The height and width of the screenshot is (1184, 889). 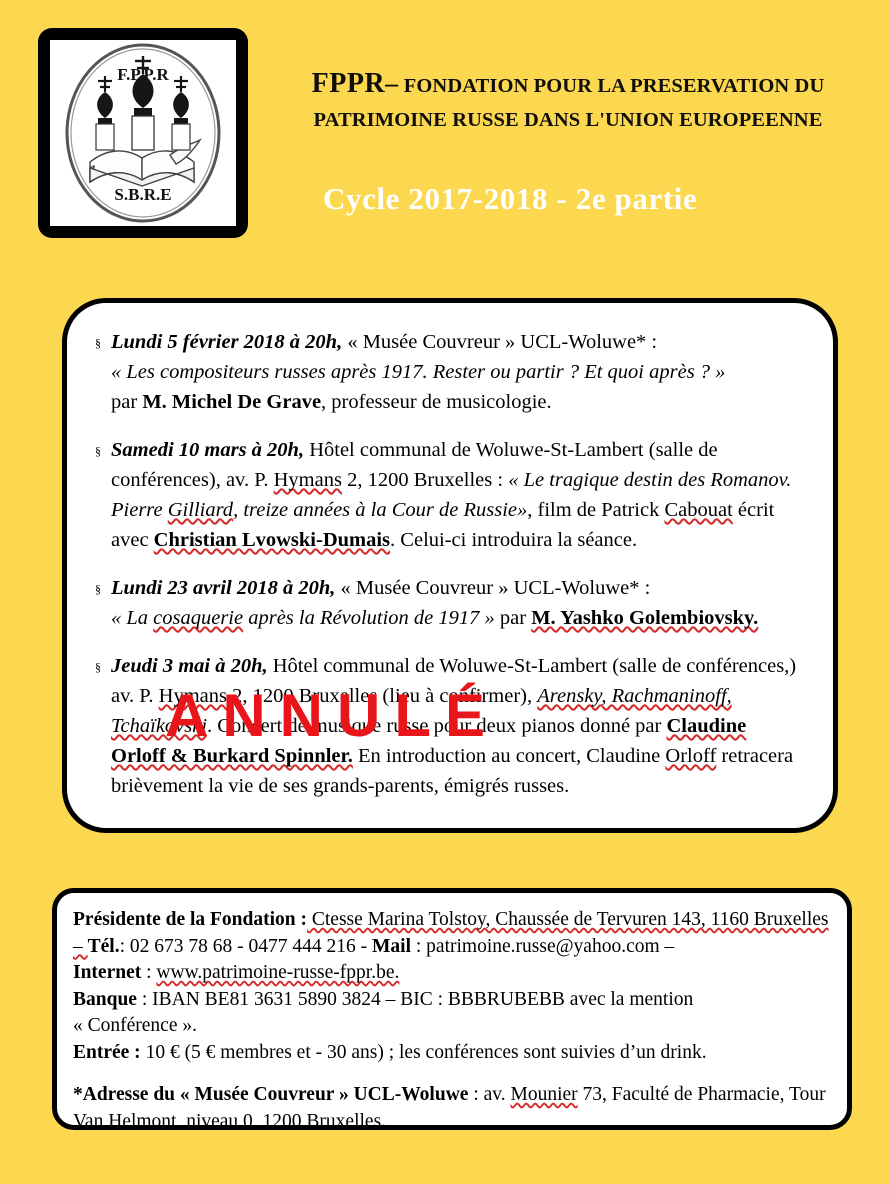 What do you see at coordinates (429, 741) in the screenshot?
I see `event-text-run: Claudine Orloff & Burkard Spinnler.` at bounding box center [429, 741].